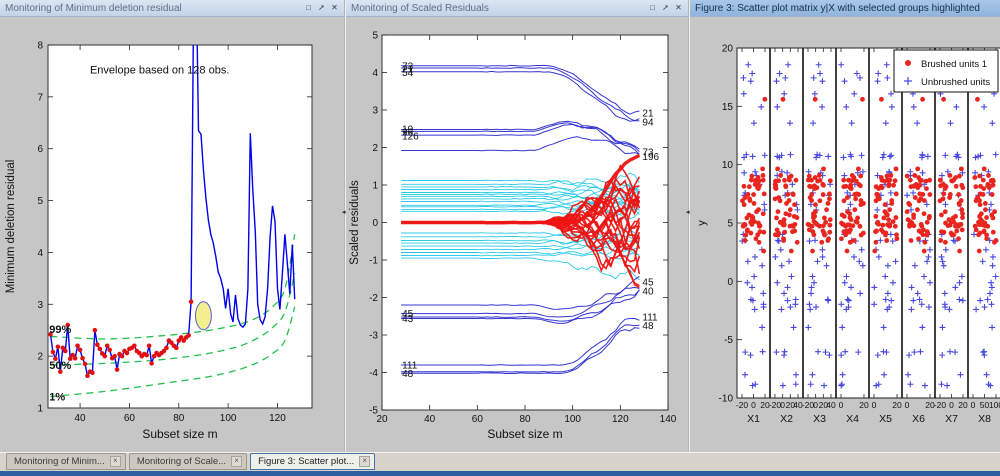  Describe the element at coordinates (955, 82) in the screenshot. I see `svg-text: Unbrushed units` at that location.